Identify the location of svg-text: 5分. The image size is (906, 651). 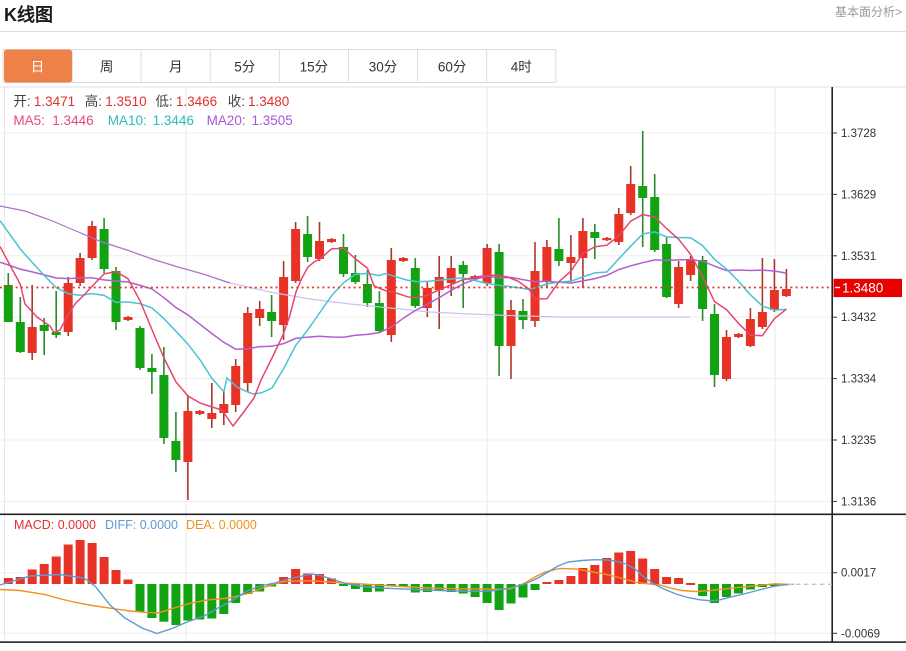
(244, 67).